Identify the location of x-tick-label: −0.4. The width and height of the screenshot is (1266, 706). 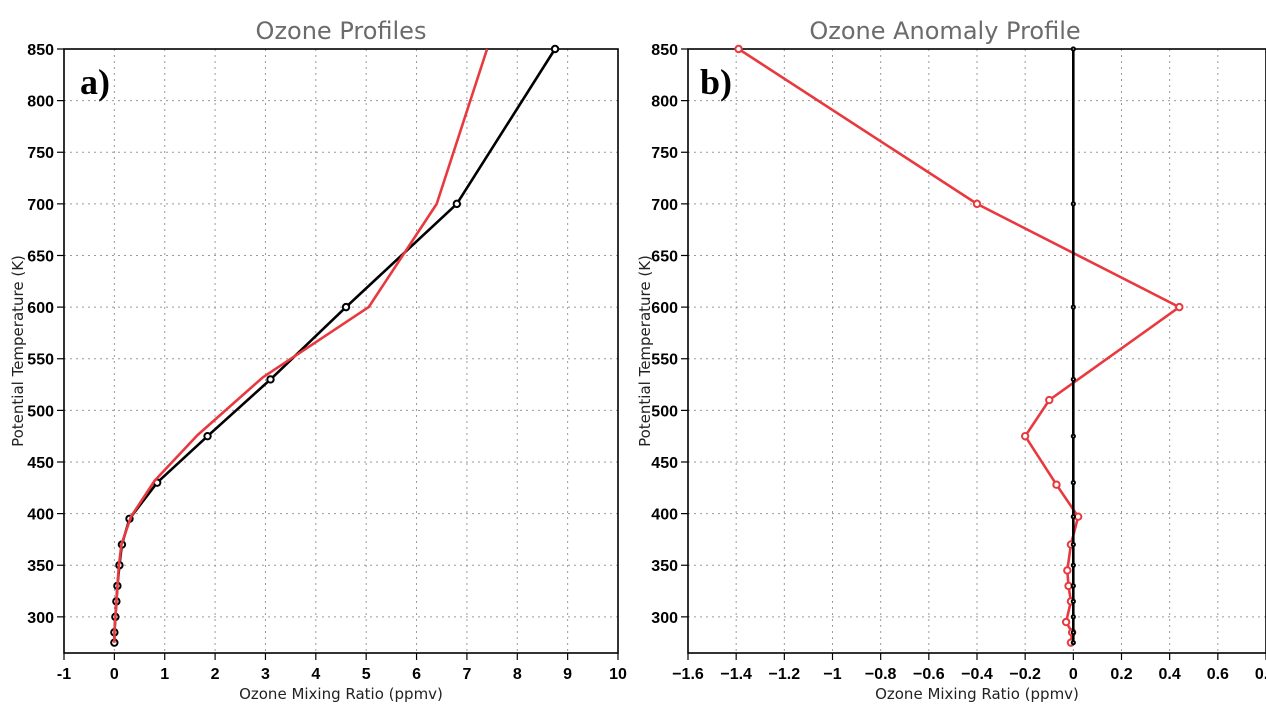
(977, 674).